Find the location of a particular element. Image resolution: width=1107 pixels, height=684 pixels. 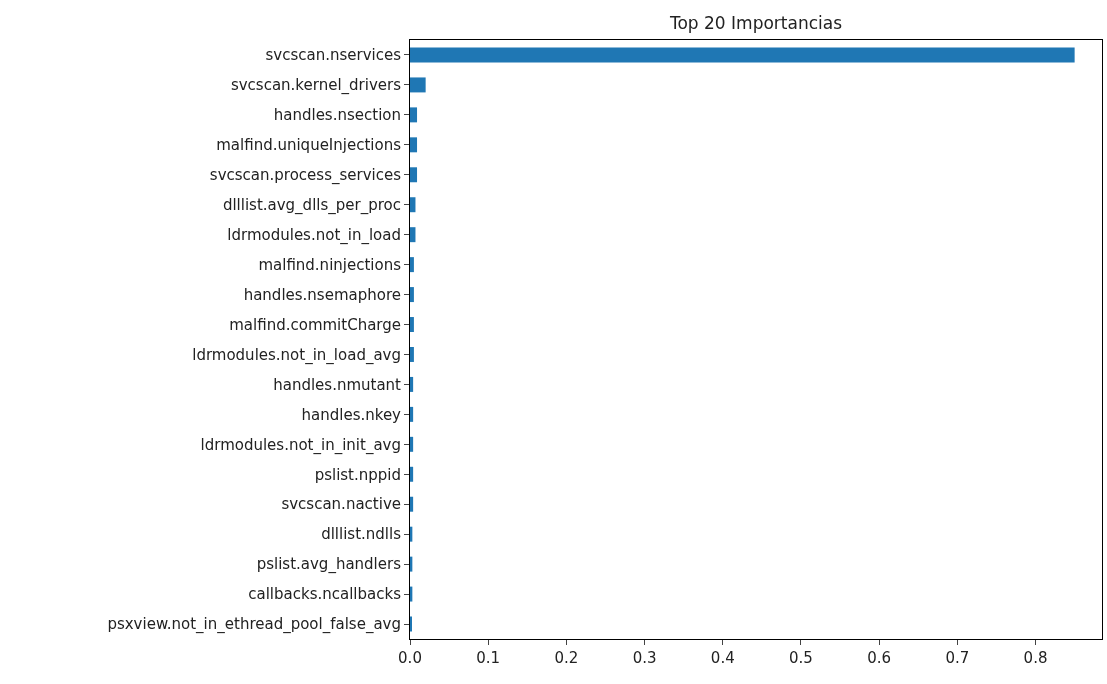

y-tick-label: handles.nmutant is located at coordinates (337, 384).